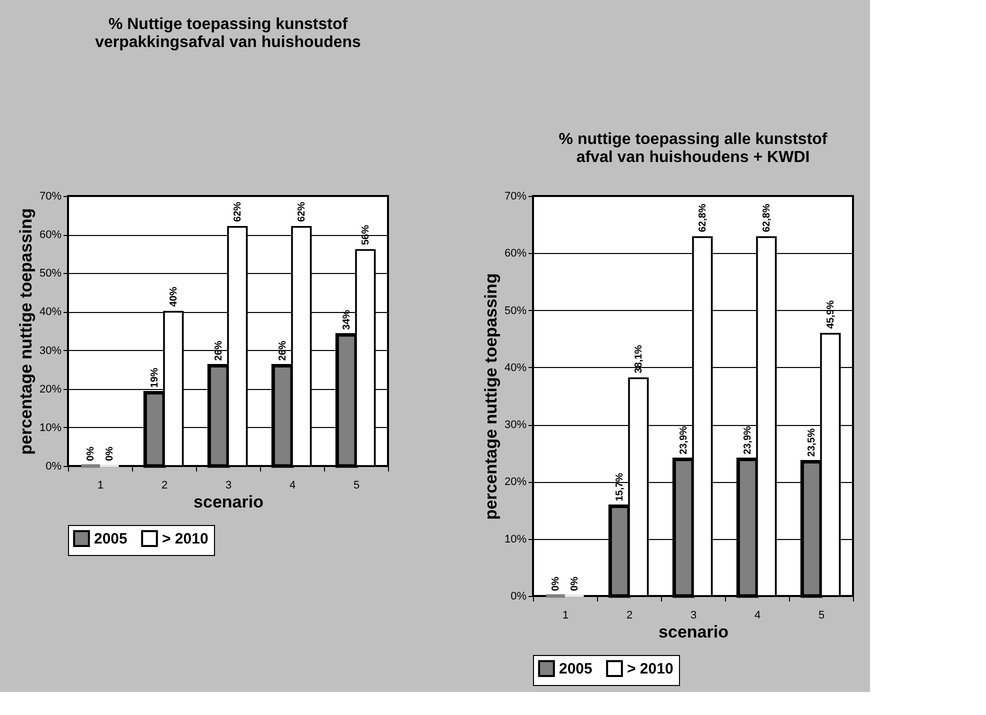 The width and height of the screenshot is (986, 715). What do you see at coordinates (228, 33) in the screenshot?
I see `chart-title: % Nuttige toepassing kunststof verpakkingsafval van huishoudens` at bounding box center [228, 33].